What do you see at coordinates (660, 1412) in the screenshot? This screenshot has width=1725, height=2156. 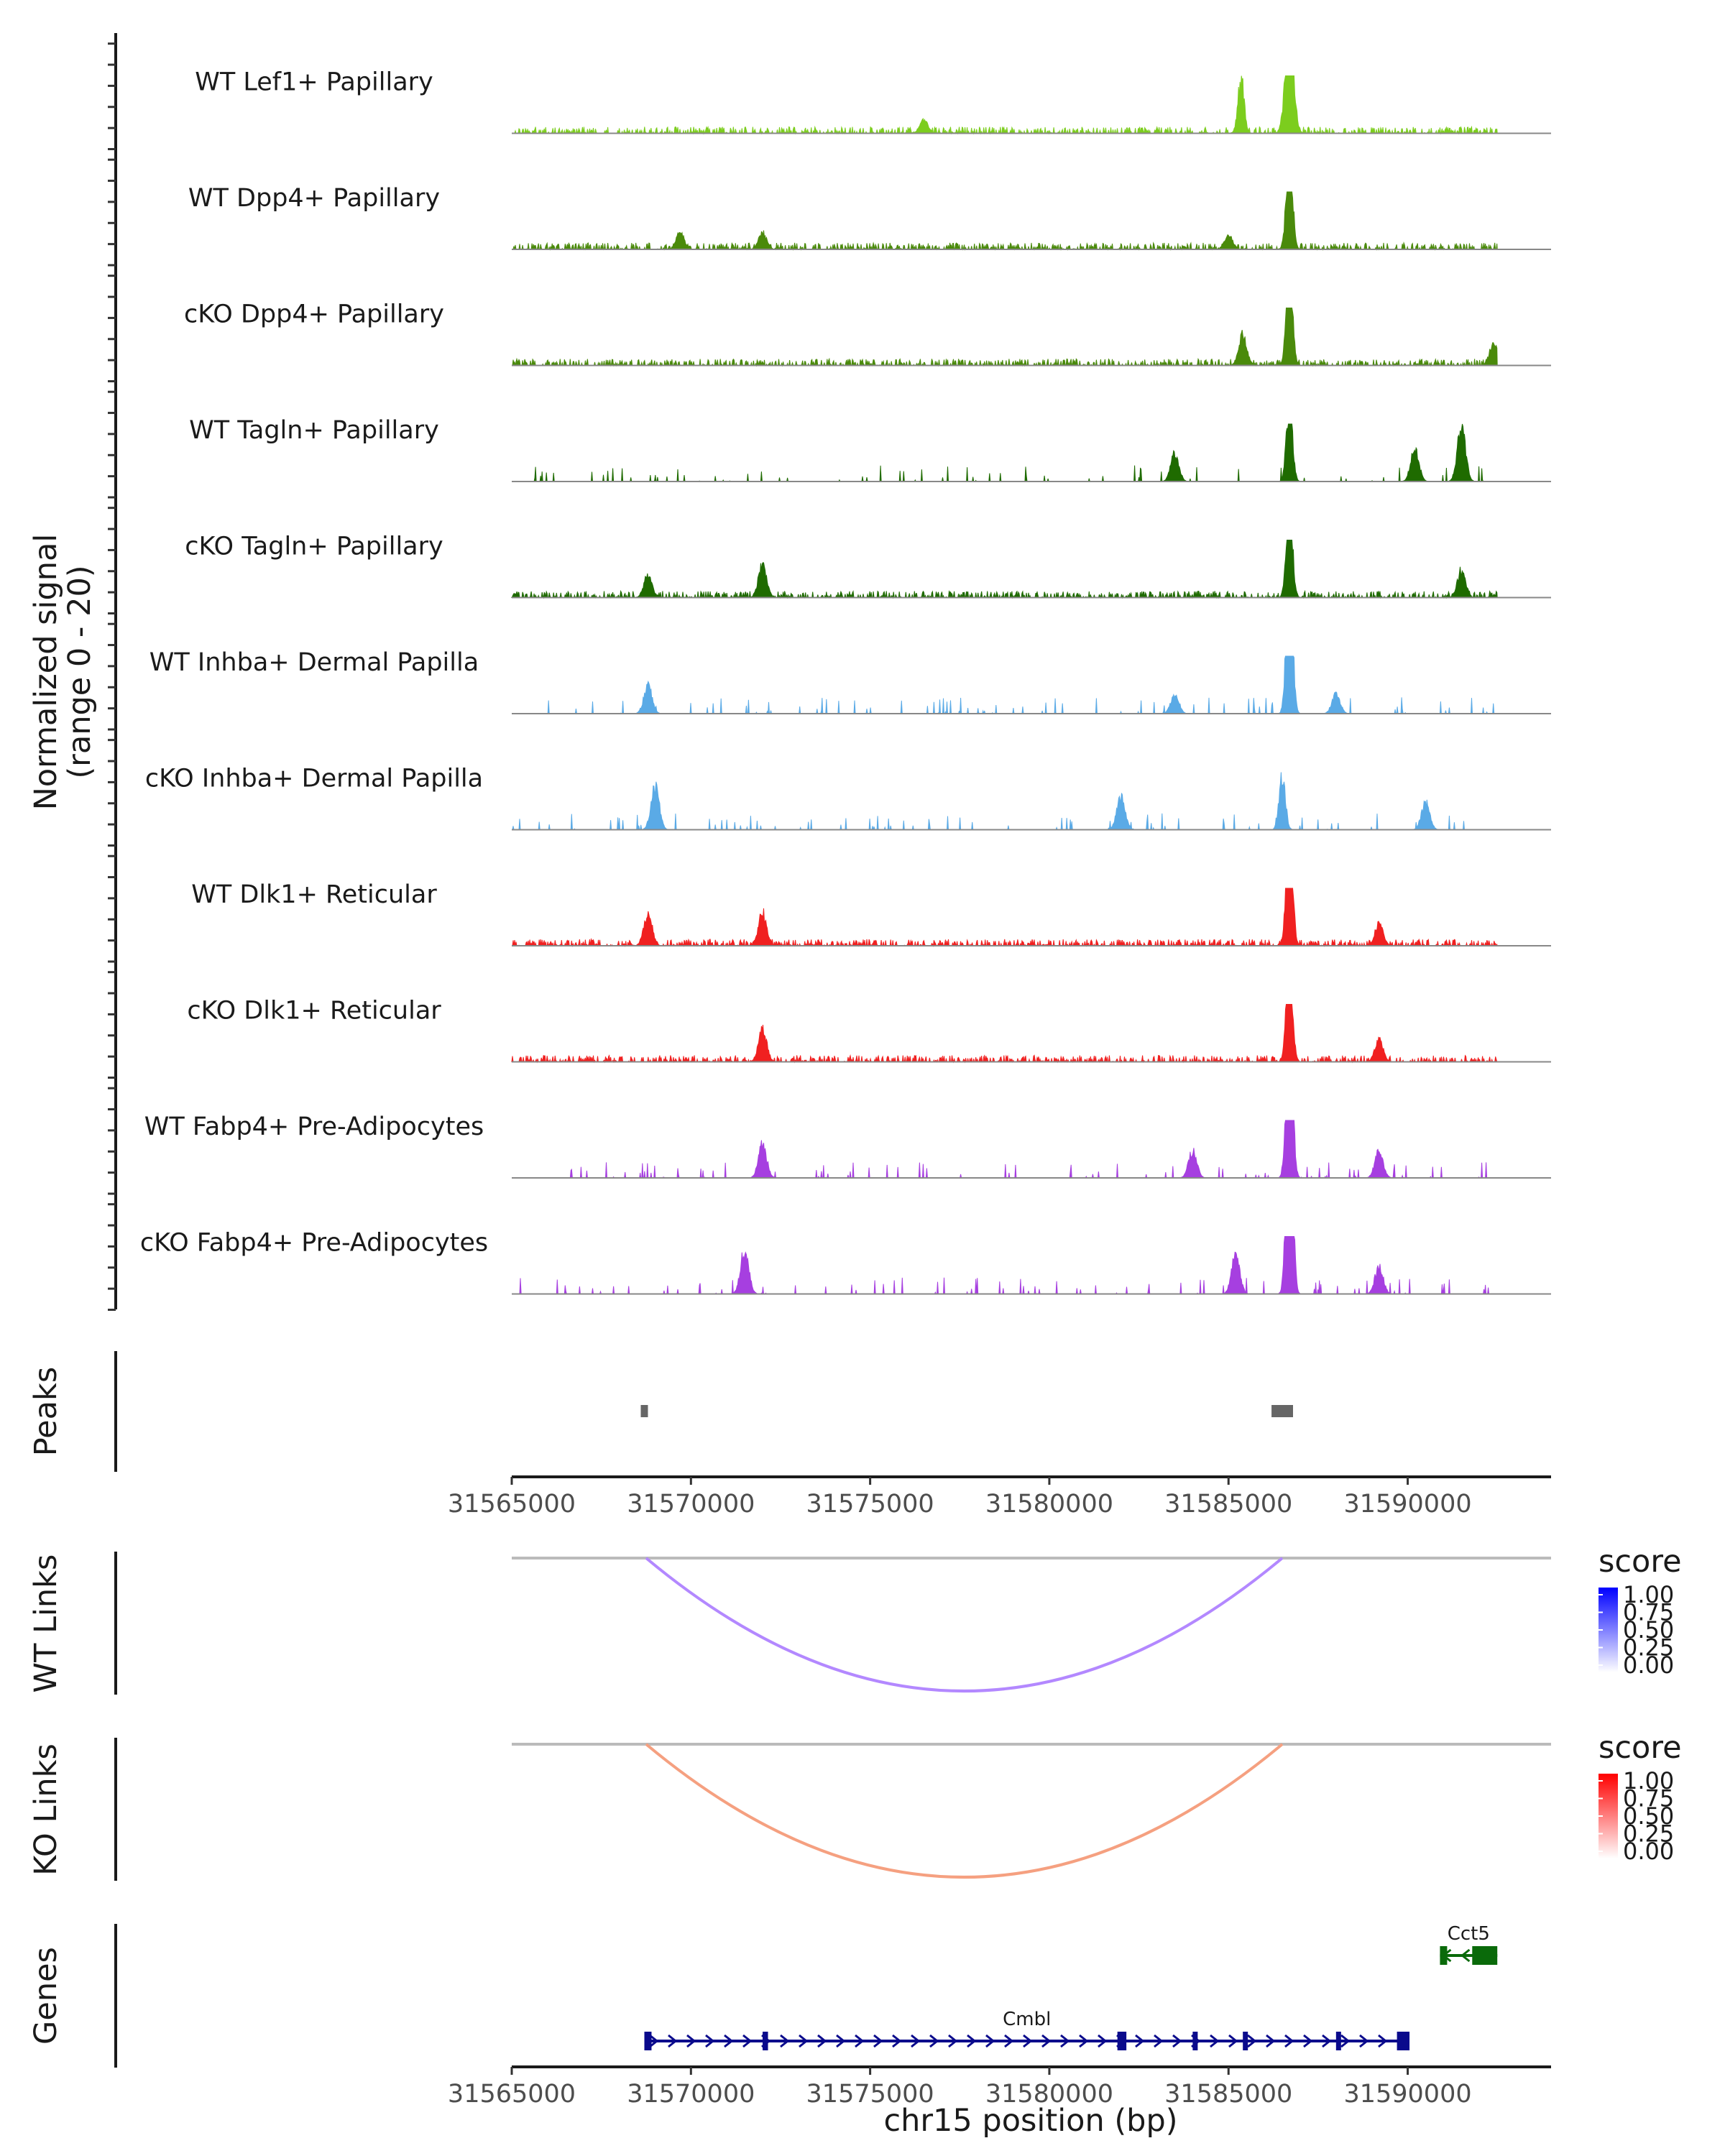 I see `peaks-track: Peaks` at bounding box center [660, 1412].